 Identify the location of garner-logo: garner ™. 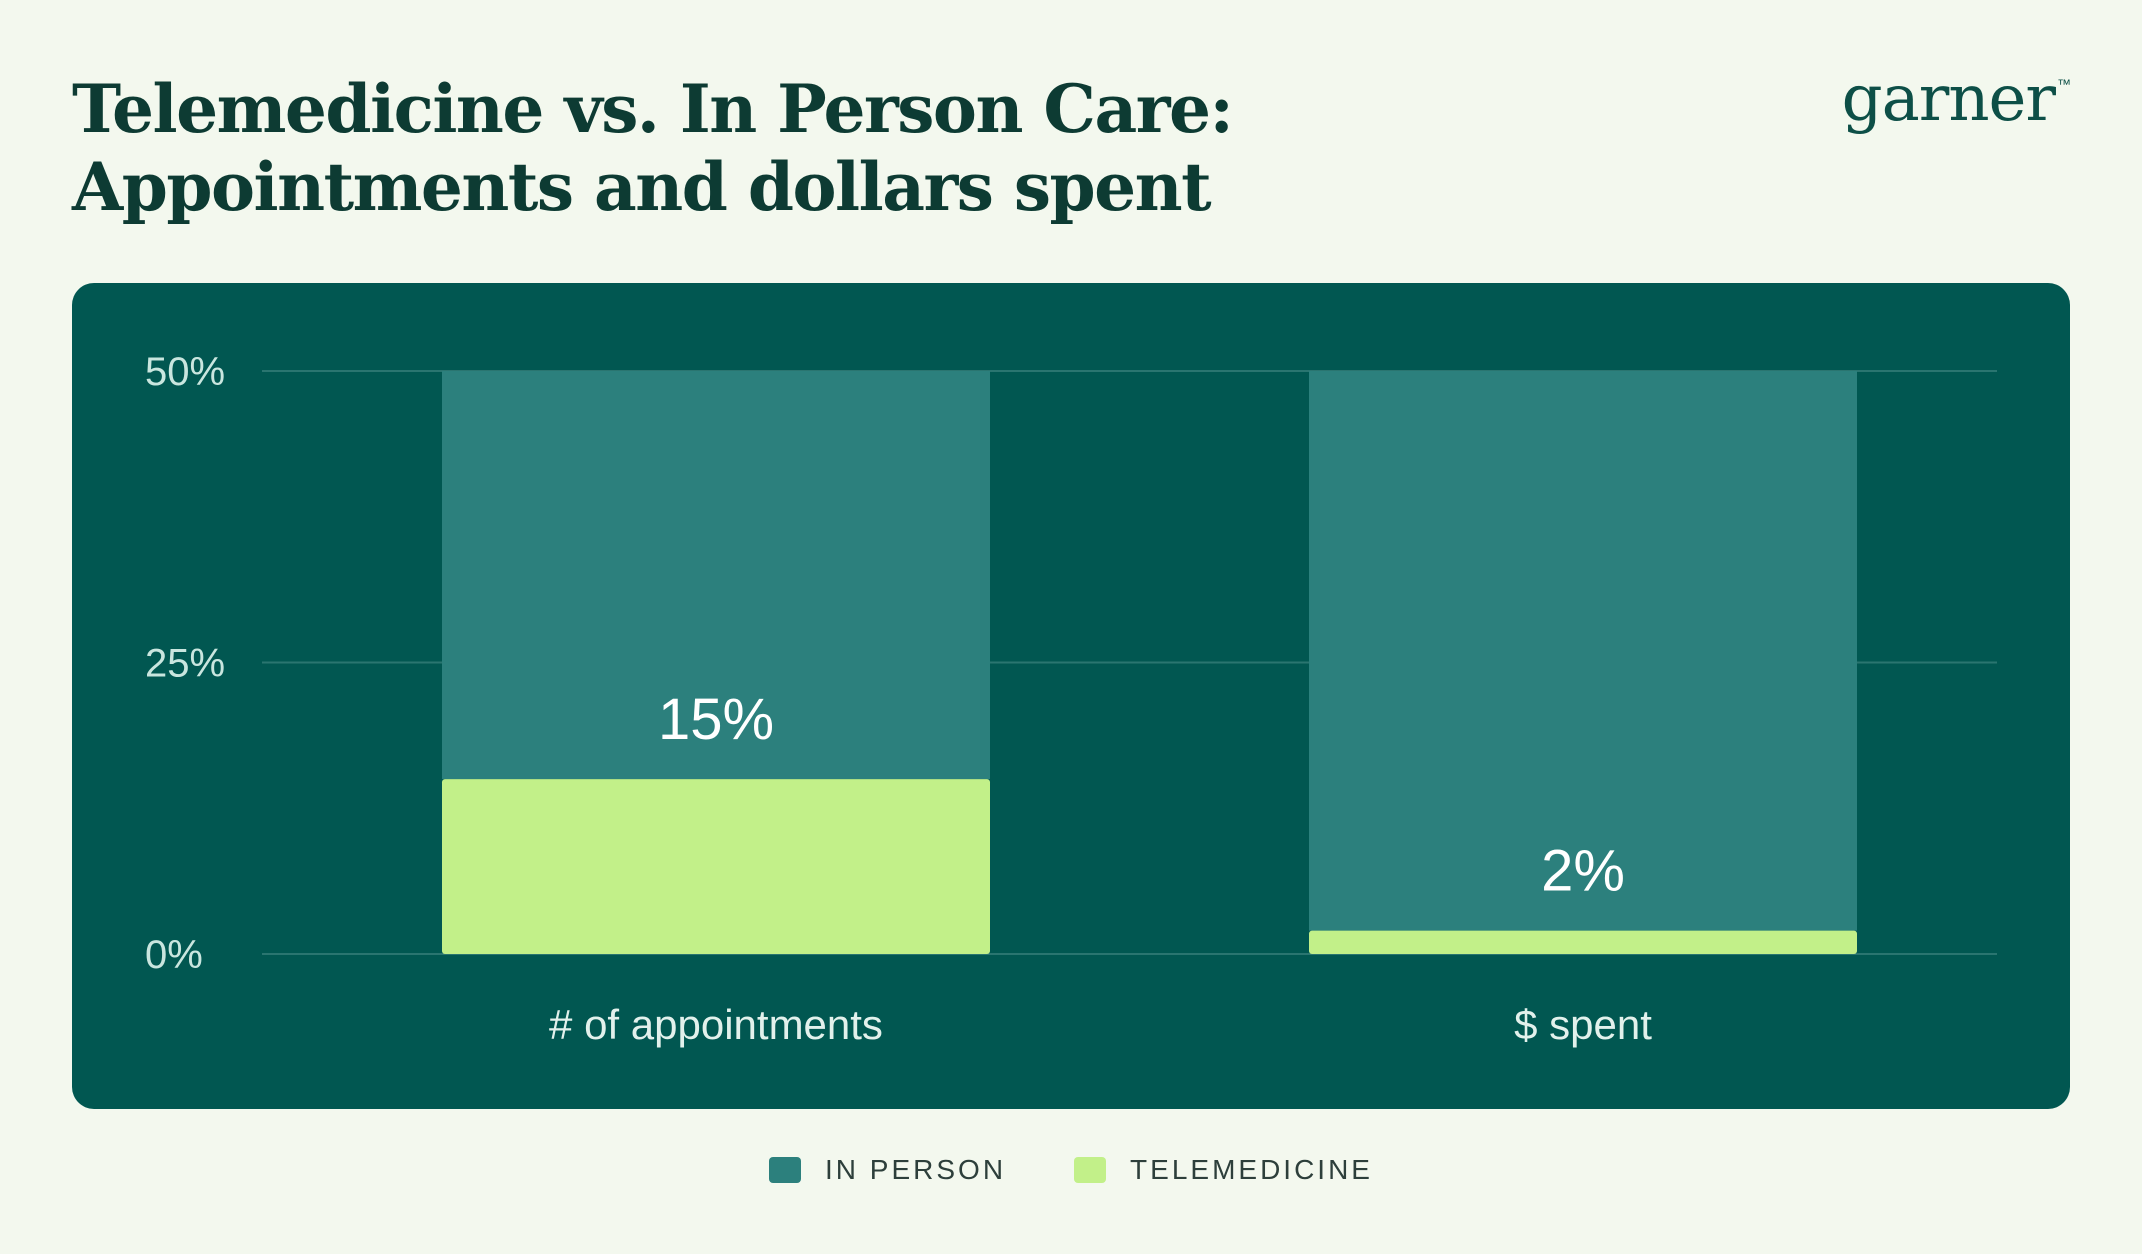
(1956, 99).